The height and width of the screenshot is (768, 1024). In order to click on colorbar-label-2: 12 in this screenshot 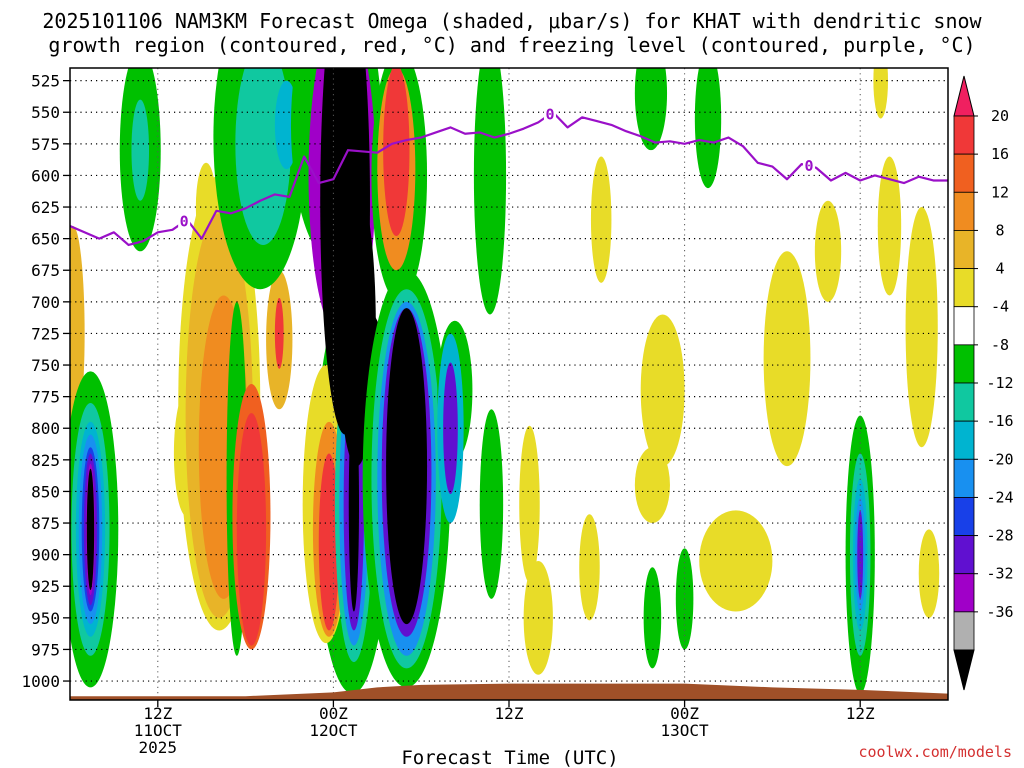, I will do `click(1000, 192)`.